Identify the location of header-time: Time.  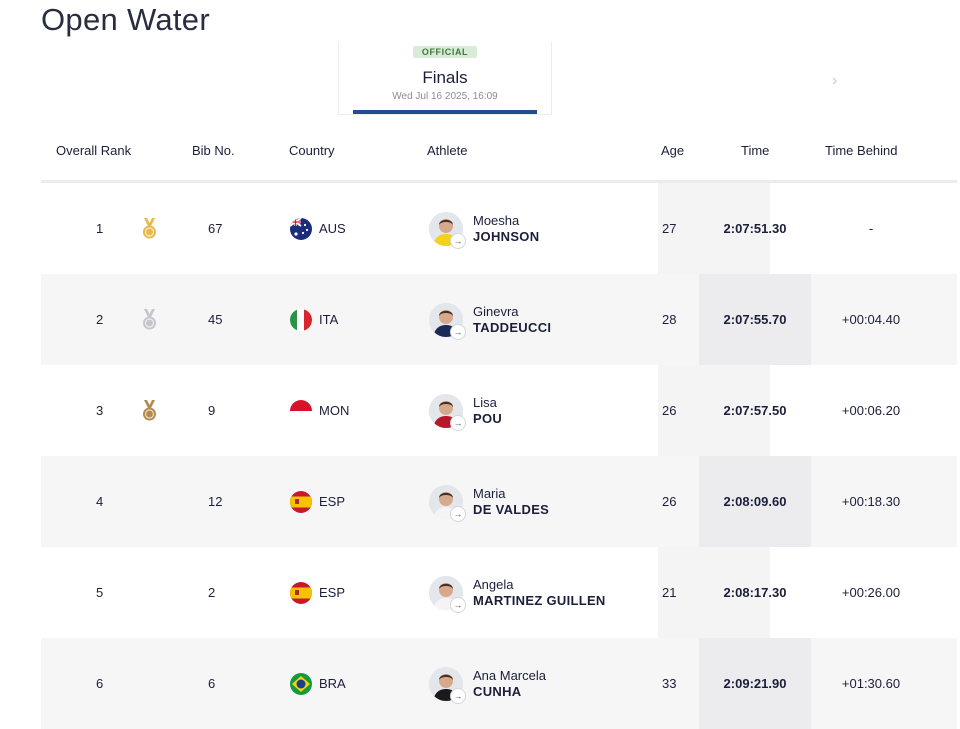
(755, 150).